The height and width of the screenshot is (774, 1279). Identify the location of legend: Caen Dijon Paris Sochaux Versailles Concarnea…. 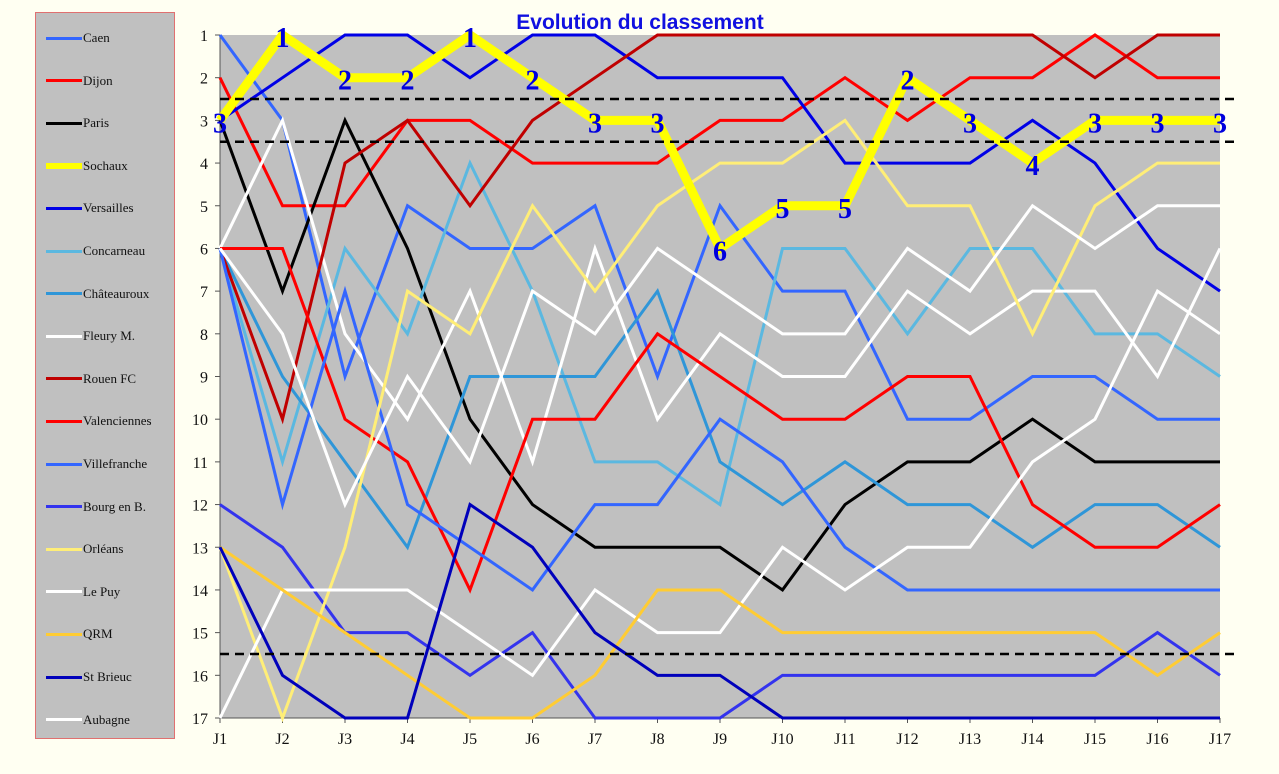
(105, 375).